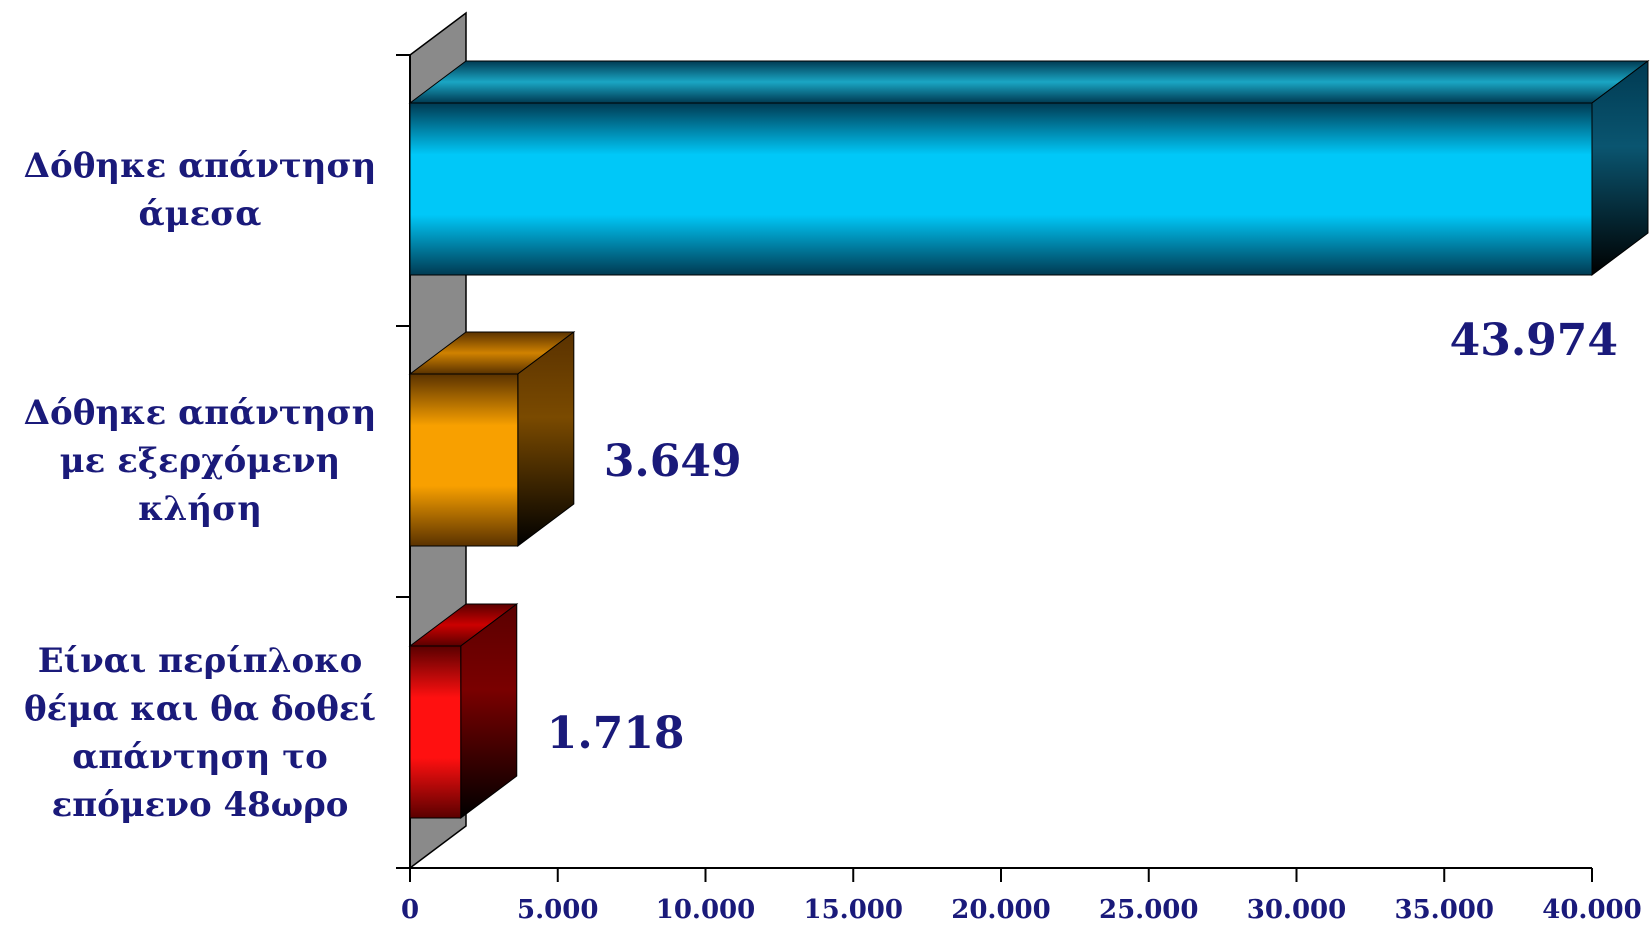 The width and height of the screenshot is (1650, 928). I want to click on x-tick-label: 25.000, so click(1149, 910).